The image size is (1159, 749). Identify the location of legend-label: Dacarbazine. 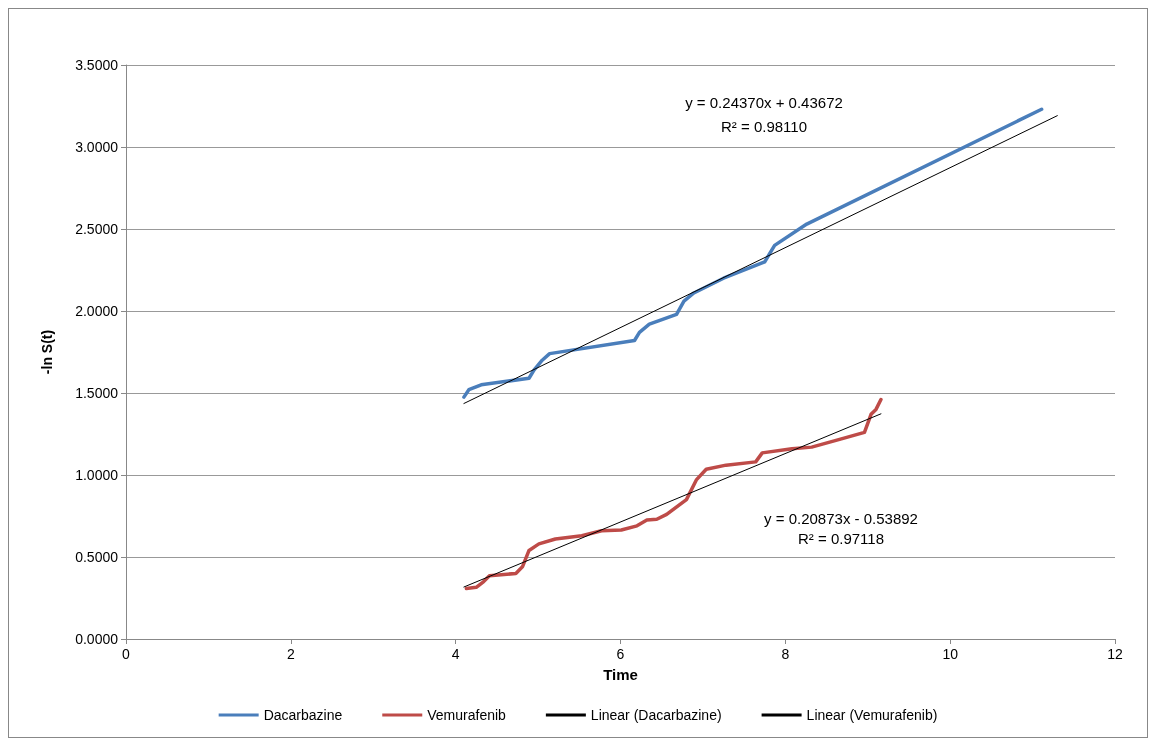
(303, 715).